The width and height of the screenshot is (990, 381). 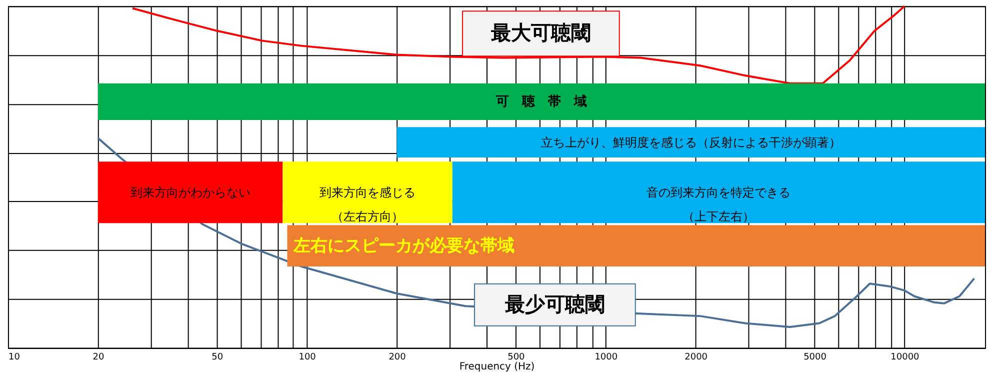 I want to click on x-tick-label: 5000, so click(x=815, y=357).